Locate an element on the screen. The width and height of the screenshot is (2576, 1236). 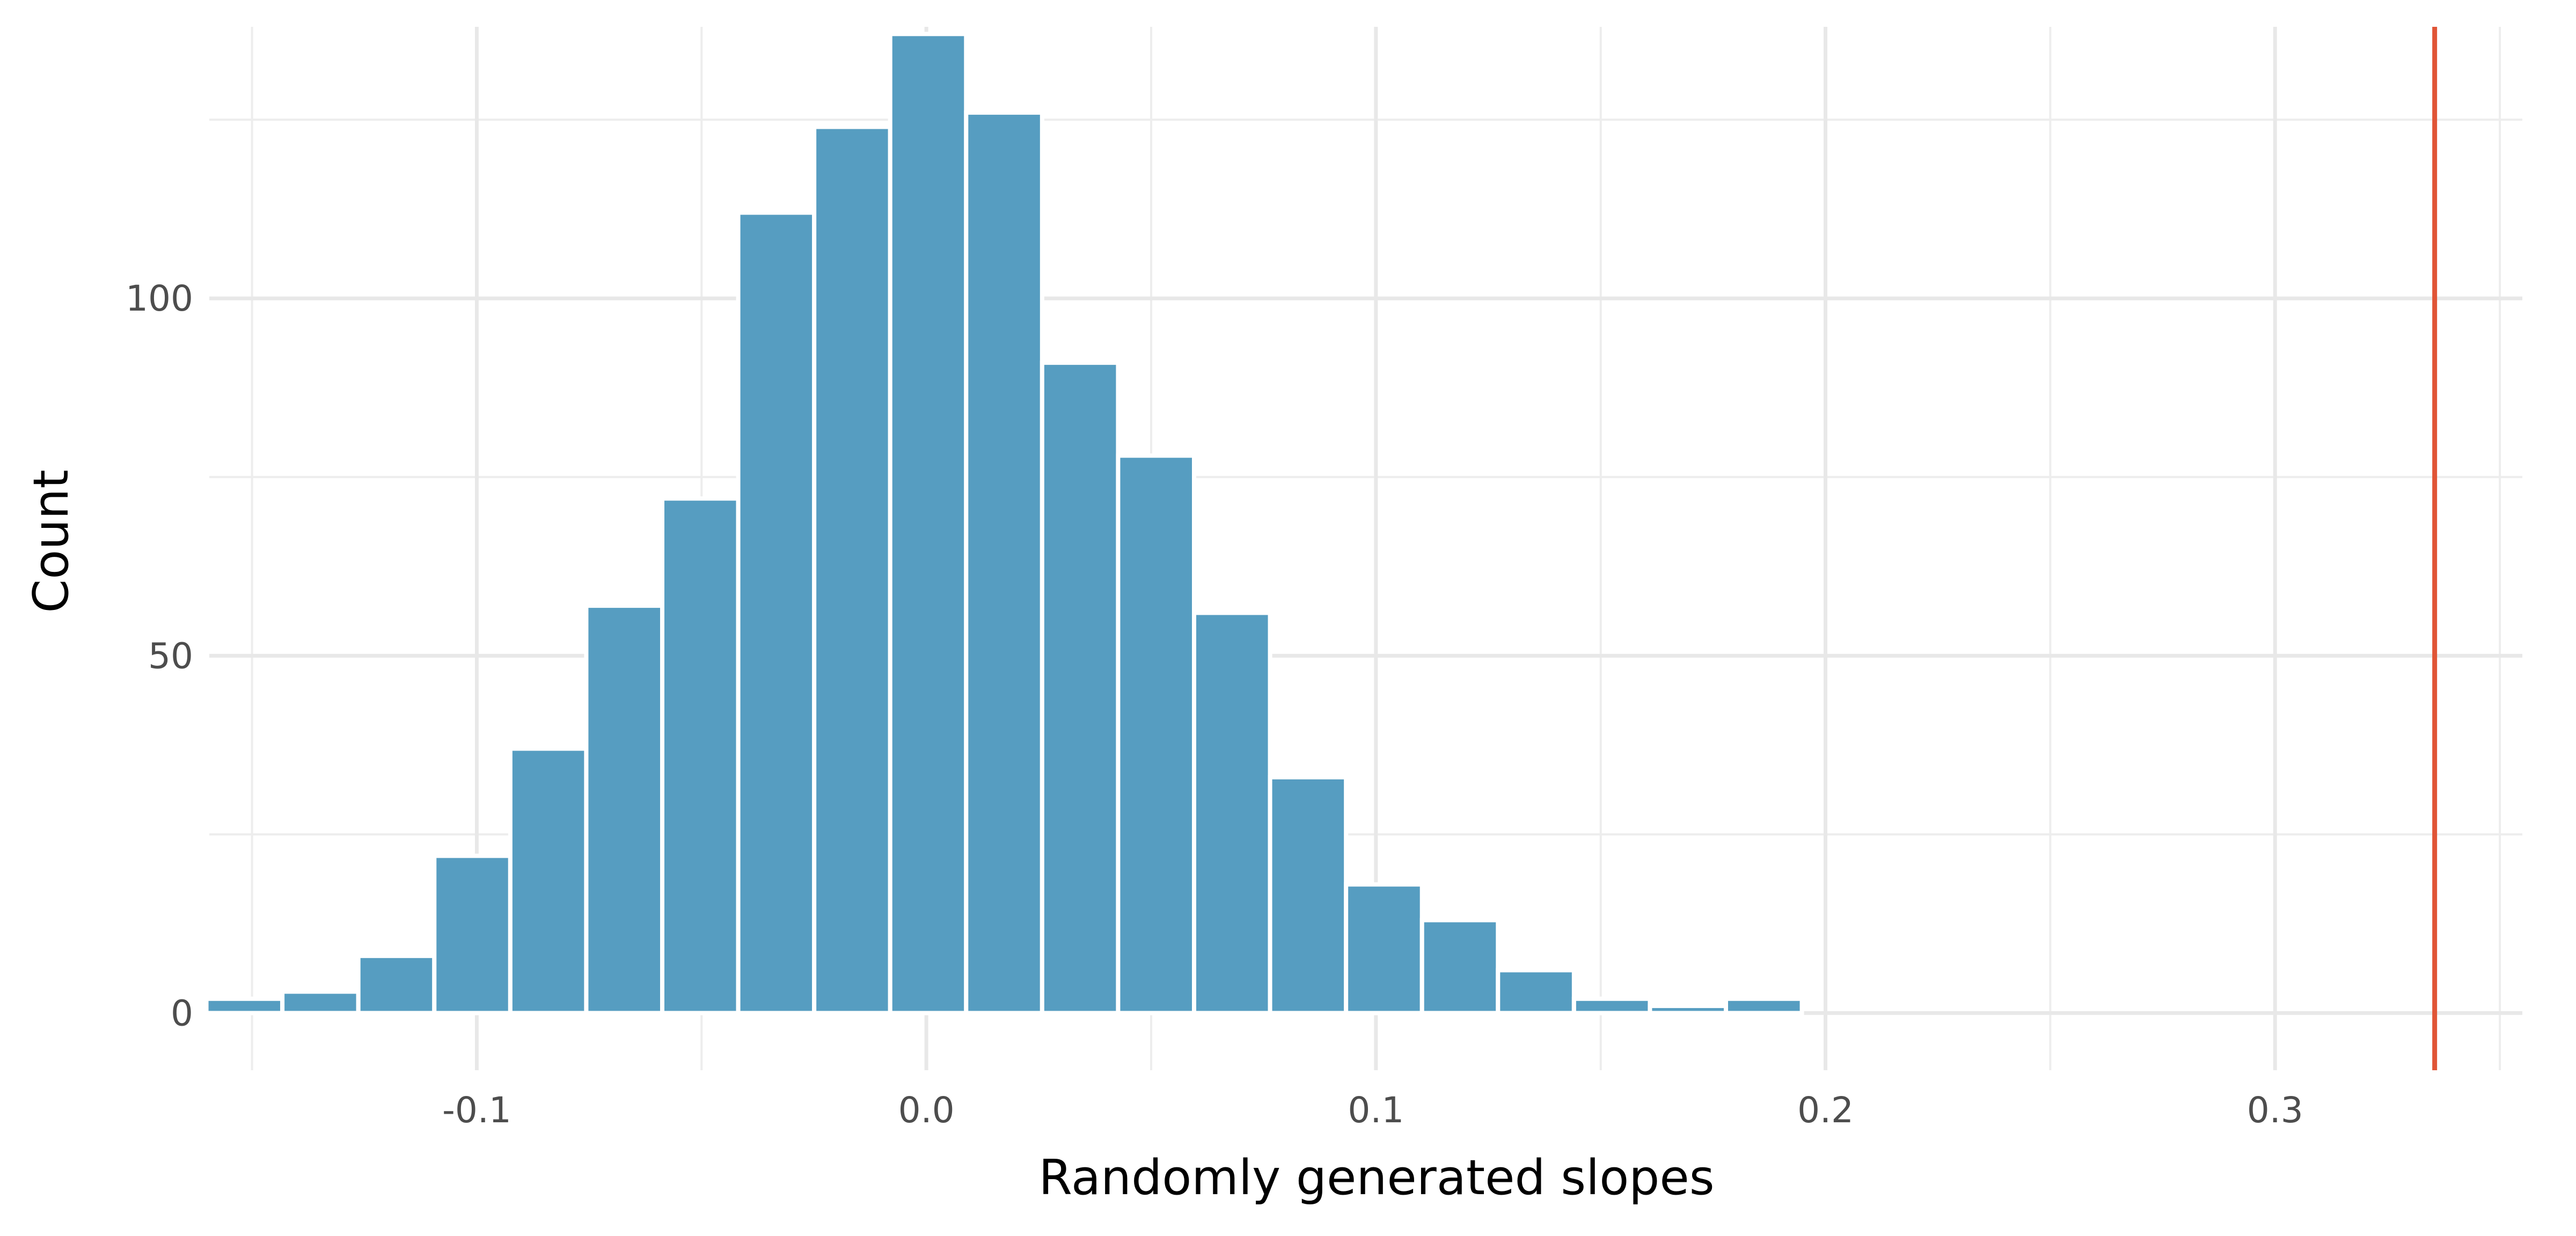
y-tick-label: 100 is located at coordinates (159, 298).